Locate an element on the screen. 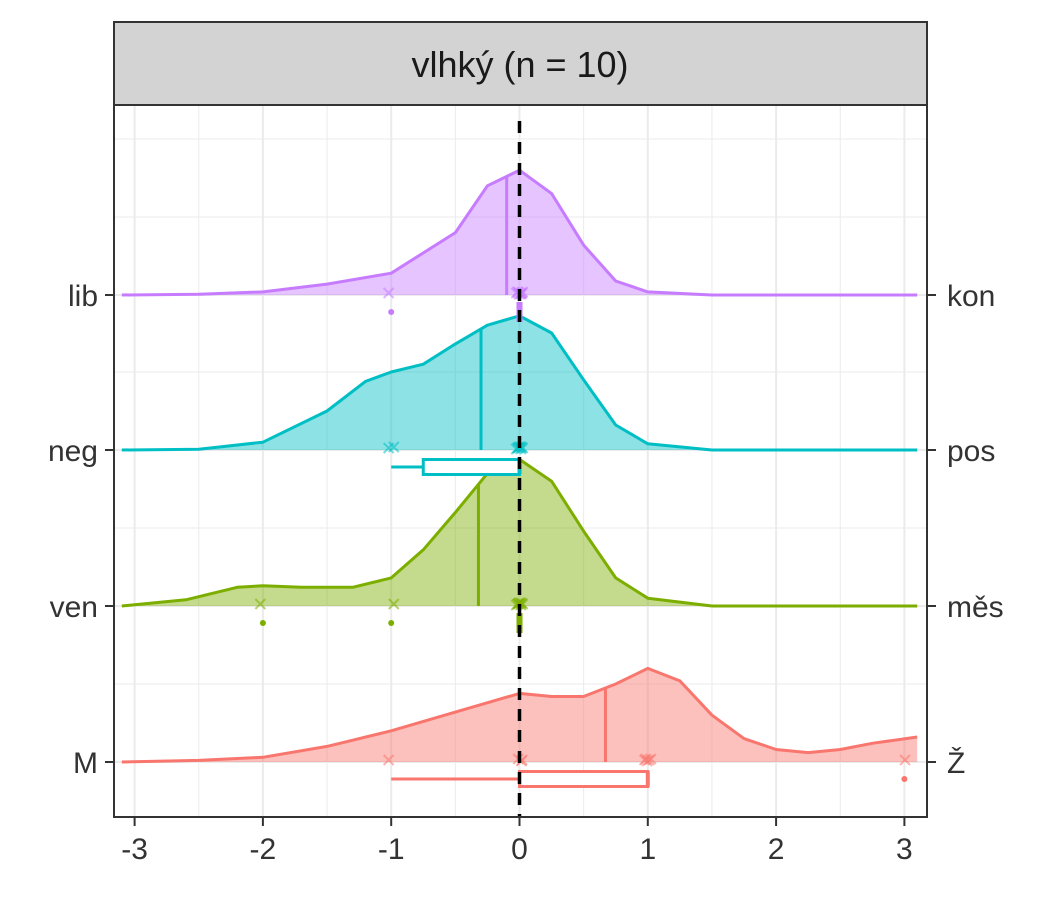  y-tick-label-left: M is located at coordinates (85, 763).